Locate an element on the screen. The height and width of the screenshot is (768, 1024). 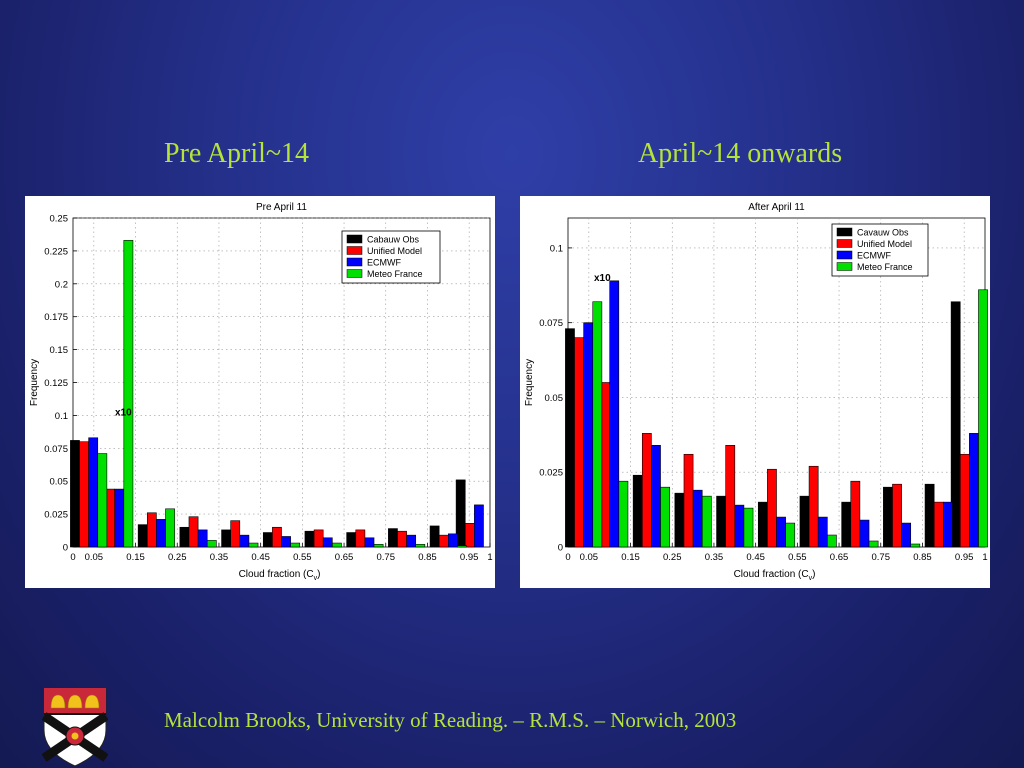
y-tick-label: 0.15 is located at coordinates (59, 350).